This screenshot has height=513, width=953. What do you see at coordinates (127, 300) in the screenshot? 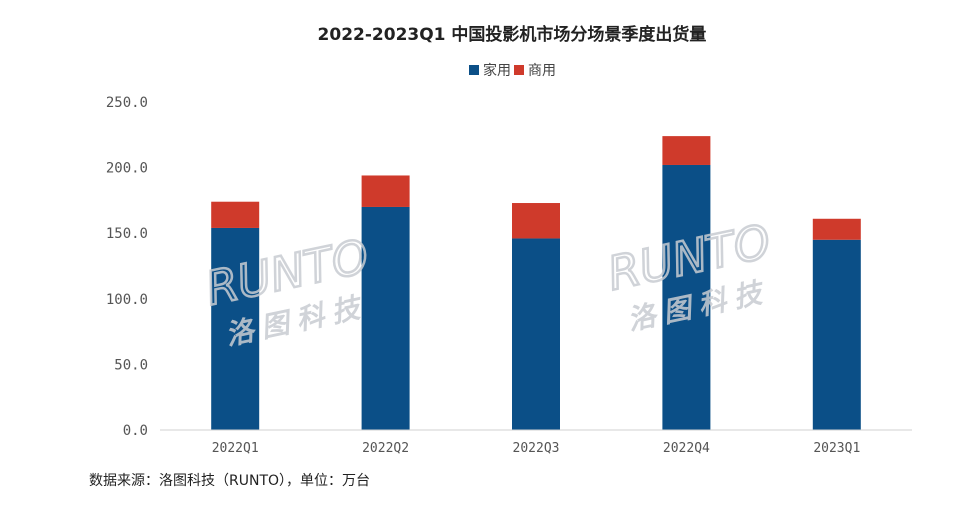
I see `y-tick-label: 100.0` at bounding box center [127, 300].